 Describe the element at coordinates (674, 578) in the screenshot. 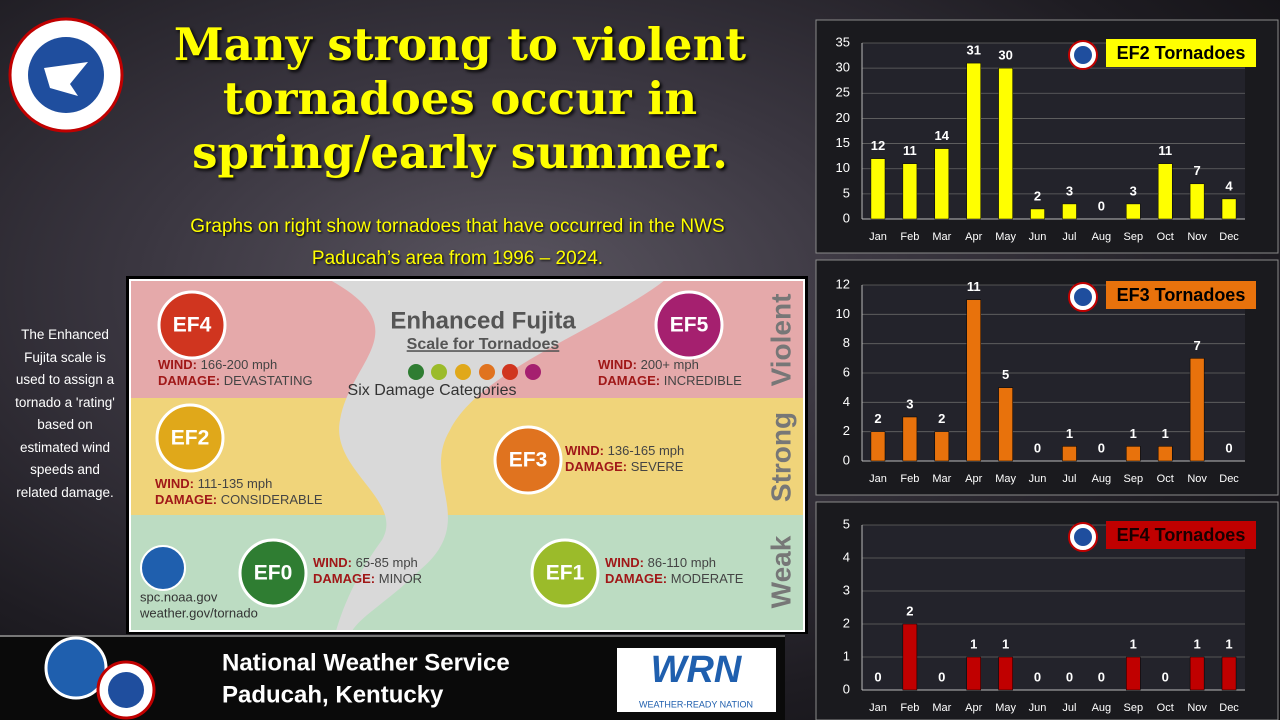

I see `ef-line: DAMAGE: MODERATE` at that location.